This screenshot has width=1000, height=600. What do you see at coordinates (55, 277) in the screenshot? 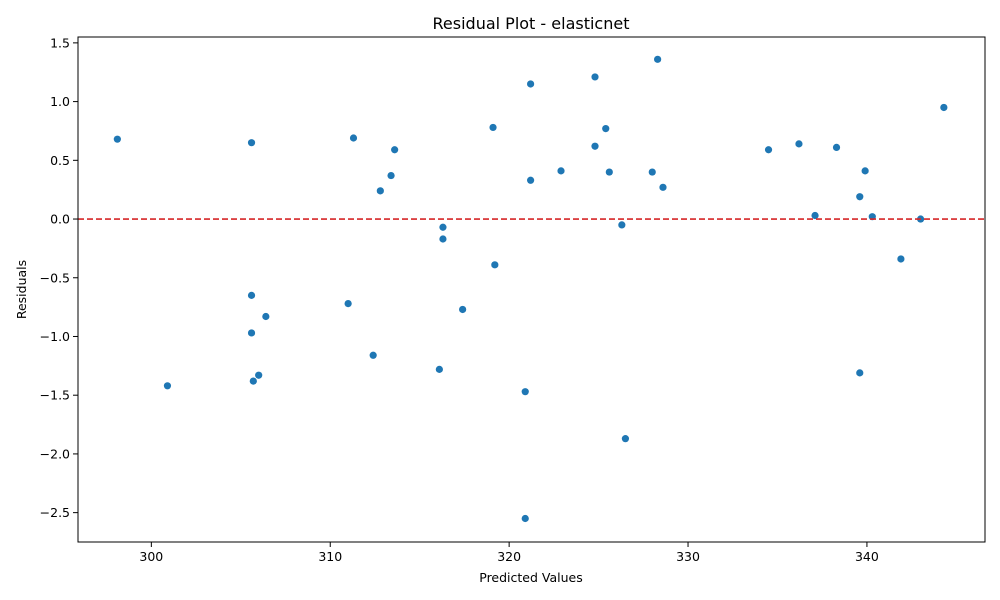
I see `y-tick-label: −0.5` at bounding box center [55, 277].